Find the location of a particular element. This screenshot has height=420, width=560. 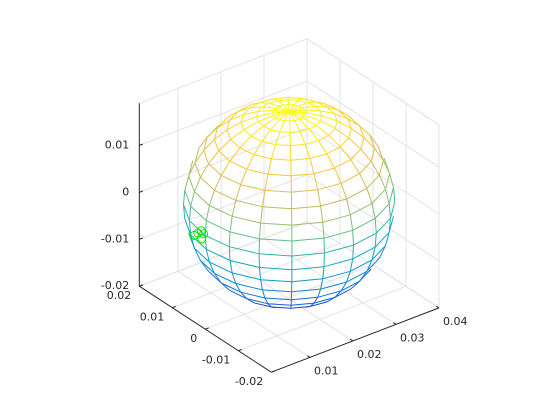

y-tick-label: -0.02 is located at coordinates (249, 381).